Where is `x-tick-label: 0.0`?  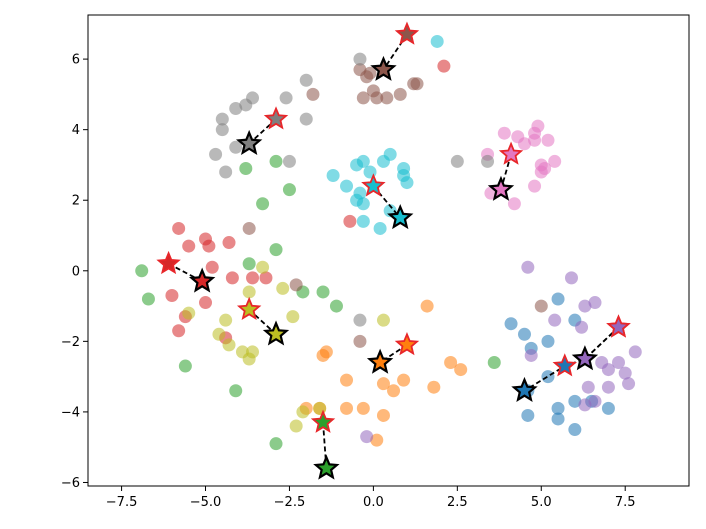
x-tick-label: 0.0 is located at coordinates (373, 502).